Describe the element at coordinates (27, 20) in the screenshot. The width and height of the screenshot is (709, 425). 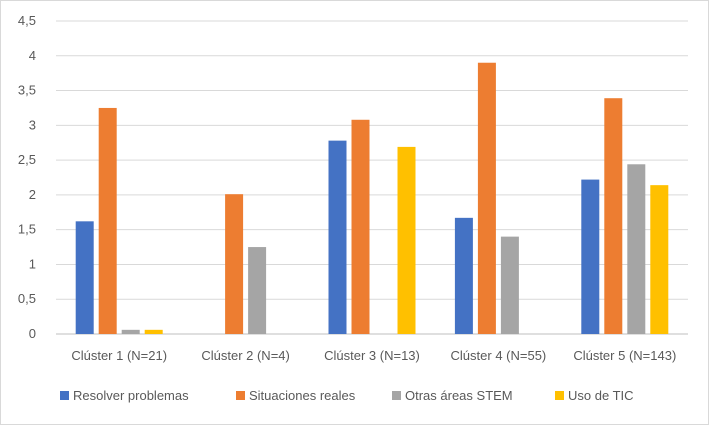
I see `y-tick-label: 4,5` at that location.